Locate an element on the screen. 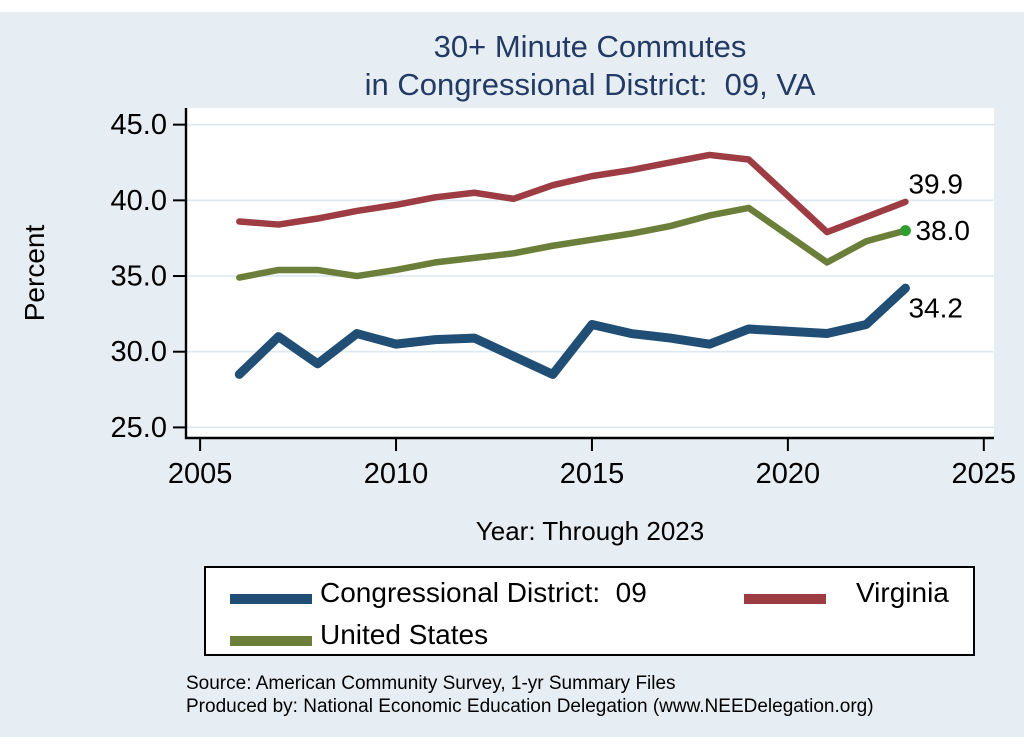  y-tick-label: 25.0 is located at coordinates (139, 428).